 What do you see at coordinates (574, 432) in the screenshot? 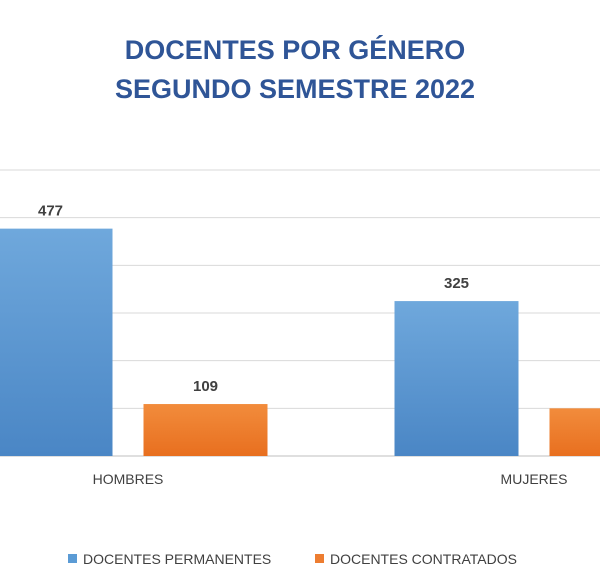
I see `bar-mujeres-contratados` at bounding box center [574, 432].